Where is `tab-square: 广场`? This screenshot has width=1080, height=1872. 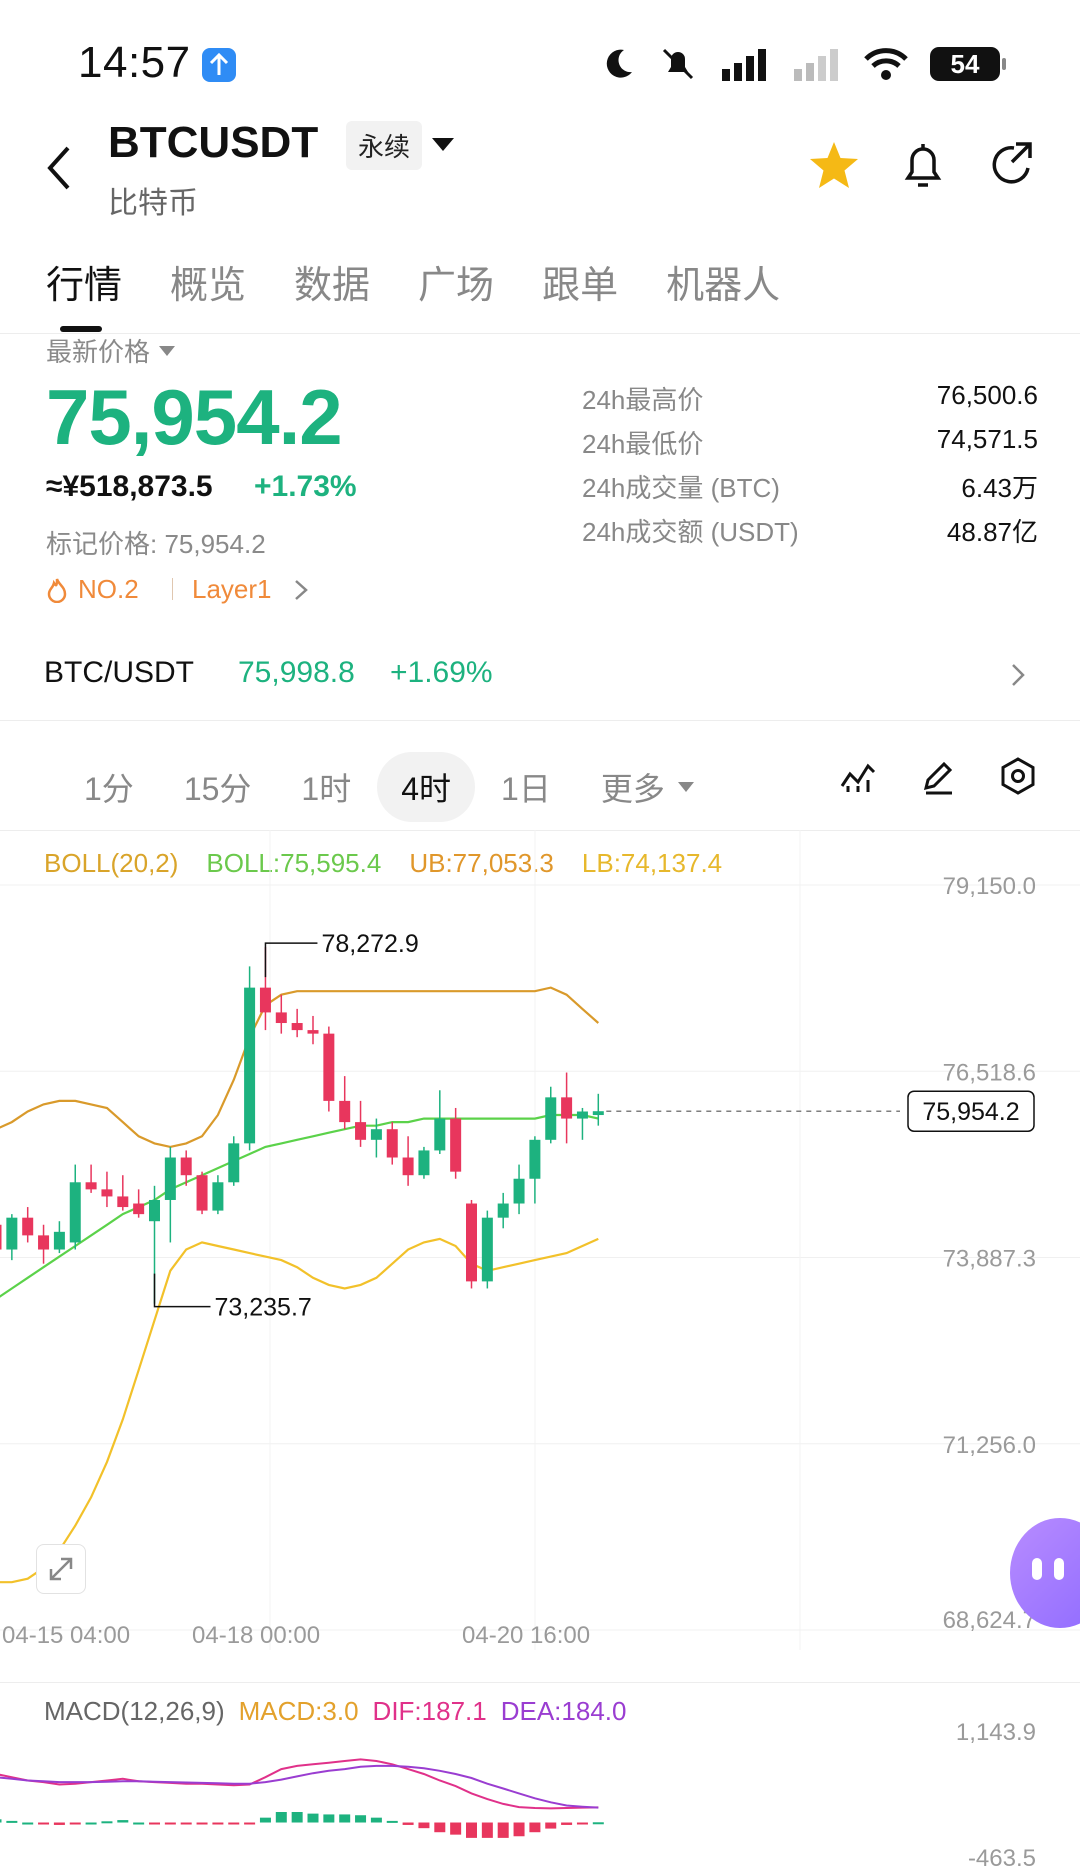
tab-square: 广场 is located at coordinates (456, 286).